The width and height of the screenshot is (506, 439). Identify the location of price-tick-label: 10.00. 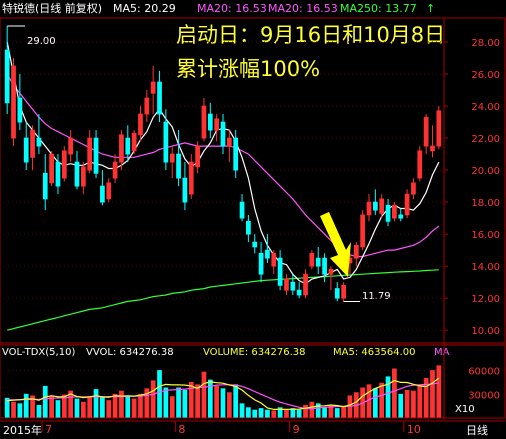
(485, 331).